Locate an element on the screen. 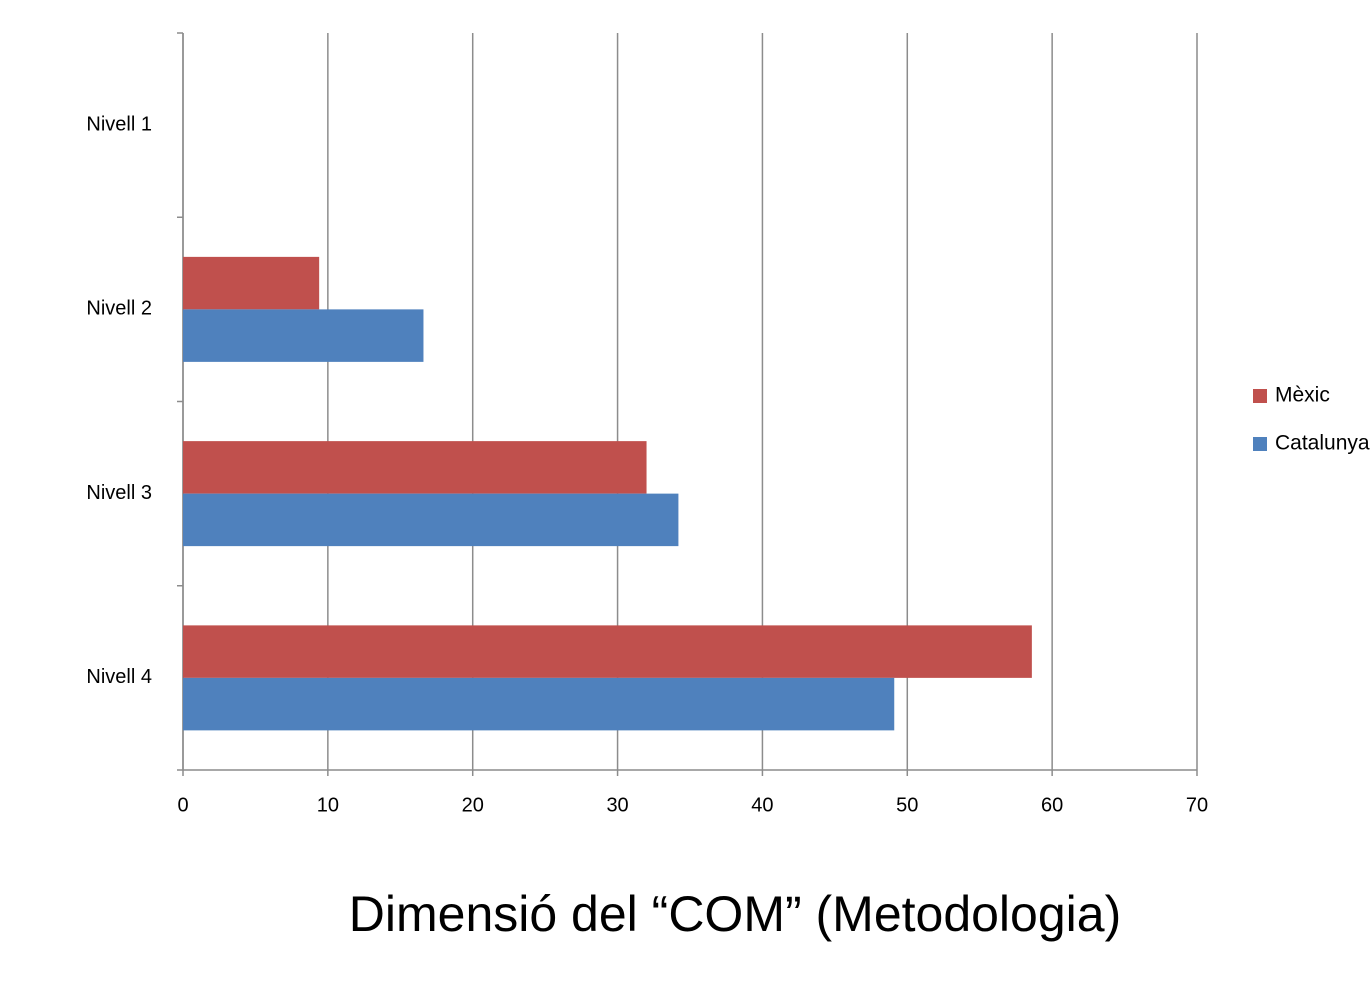 The image size is (1371, 1001). chart-title: Dimensió del “COM” (Metodologia) is located at coordinates (735, 914).